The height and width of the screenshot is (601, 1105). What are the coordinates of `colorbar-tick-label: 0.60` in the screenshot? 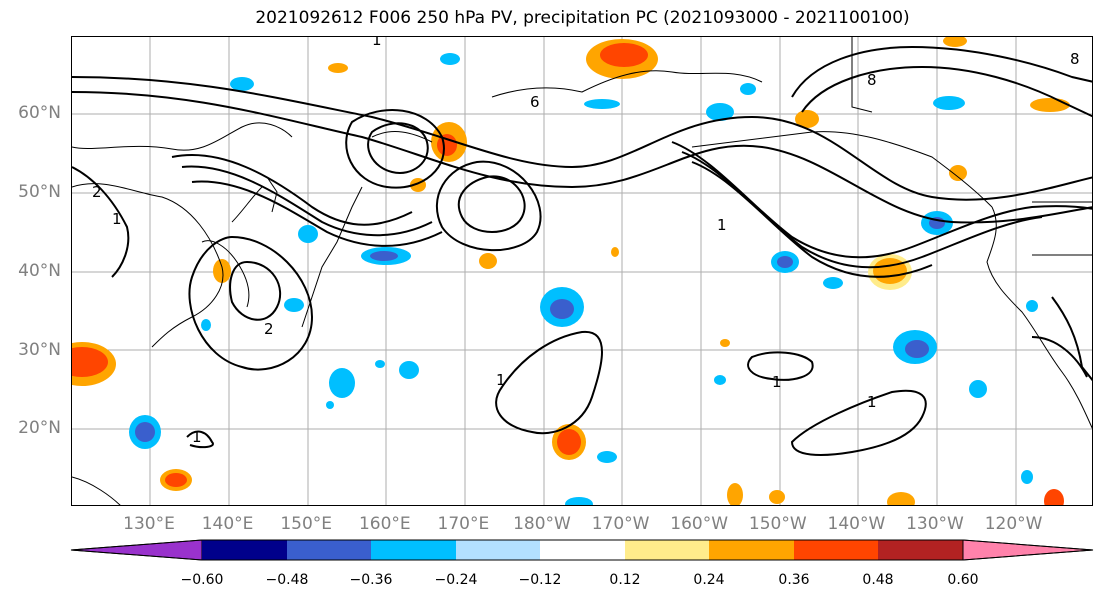 It's located at (963, 580).